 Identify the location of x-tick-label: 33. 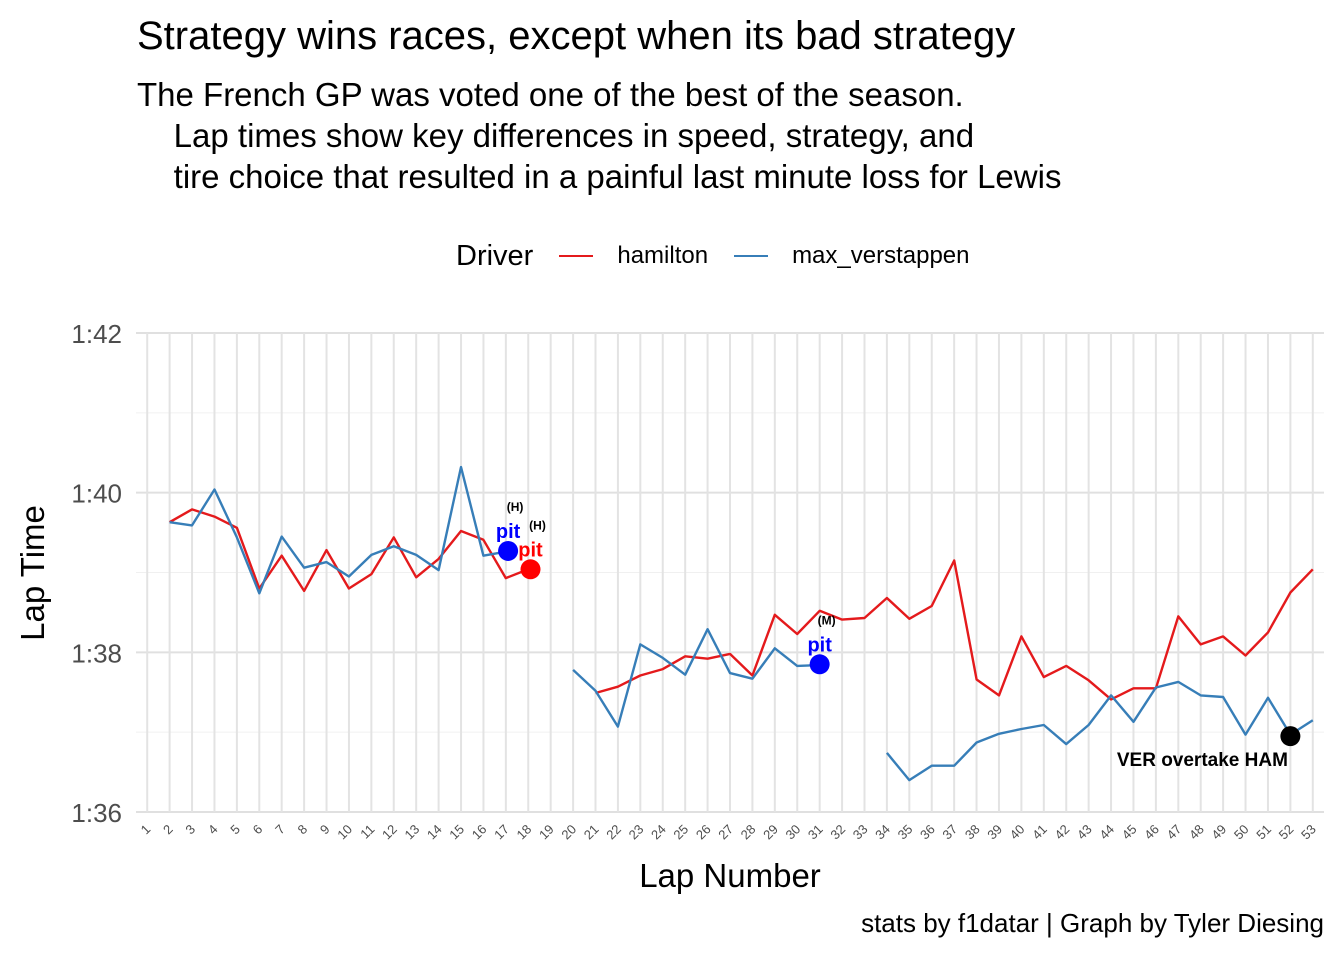
(860, 832).